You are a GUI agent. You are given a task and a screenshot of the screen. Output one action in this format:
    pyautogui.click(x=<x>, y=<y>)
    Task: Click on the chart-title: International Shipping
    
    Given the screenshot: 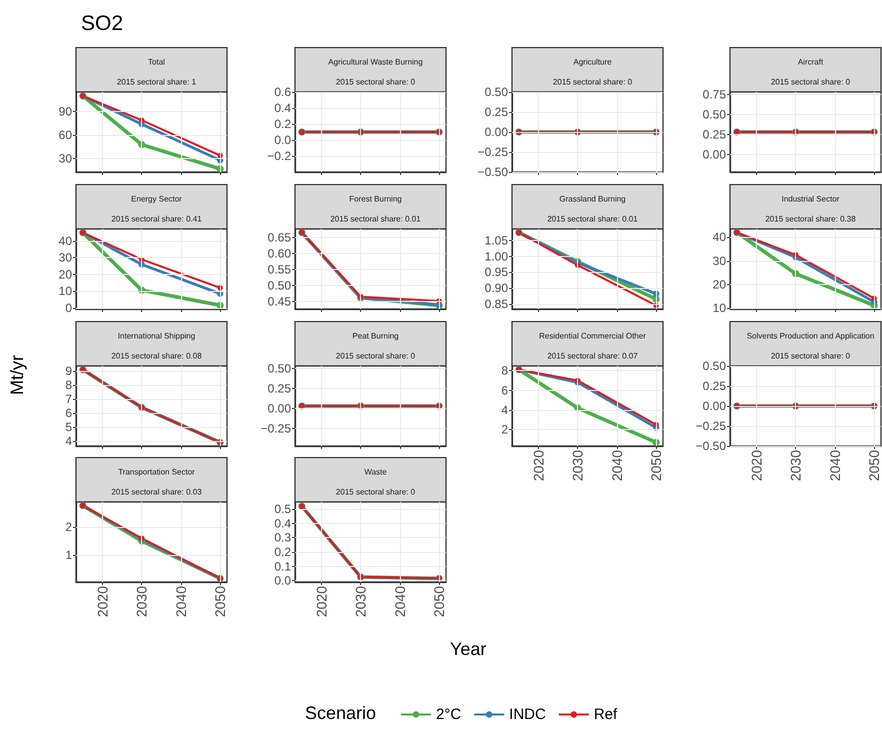 What is the action you would take?
    pyautogui.click(x=157, y=336)
    